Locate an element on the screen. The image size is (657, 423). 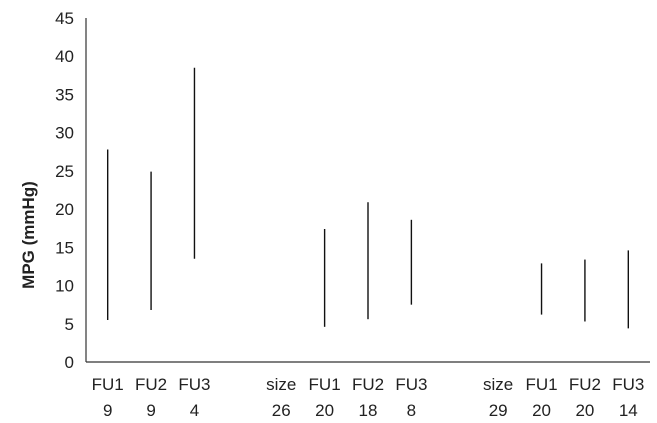
y-tick-label: 40 is located at coordinates (64, 56).